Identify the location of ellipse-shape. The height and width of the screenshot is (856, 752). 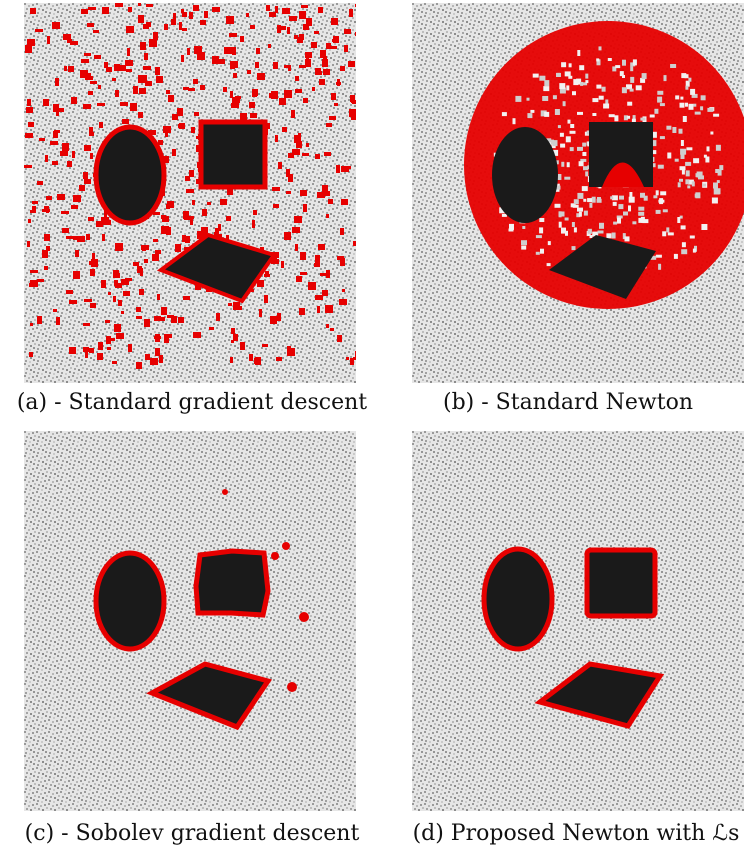
(130, 175).